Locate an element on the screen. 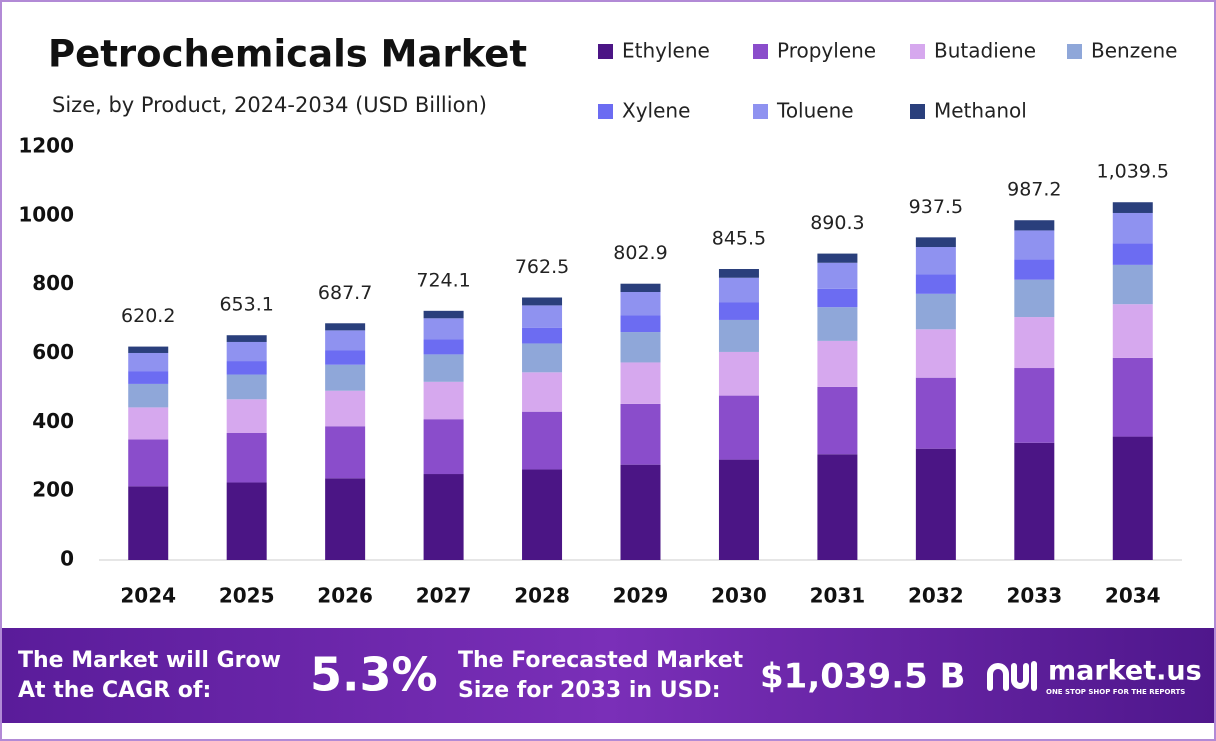  y-tick-label: 600 is located at coordinates (53, 352).